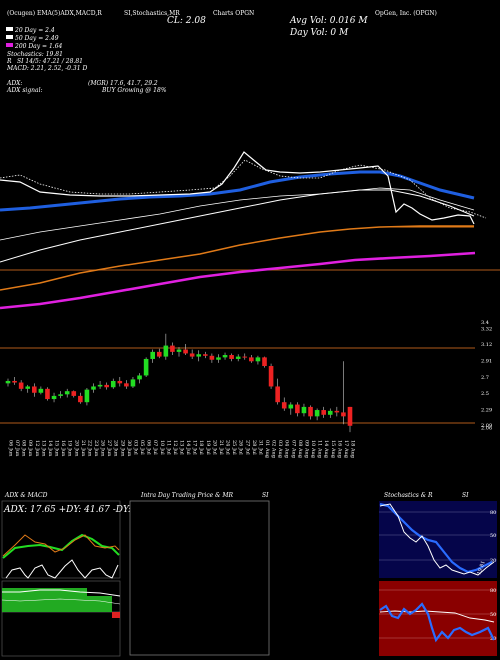 The width and height of the screenshot is (500, 660). What do you see at coordinates (254, 447) in the screenshot?
I see `date-tick-label: 28 Jul` at bounding box center [254, 447].